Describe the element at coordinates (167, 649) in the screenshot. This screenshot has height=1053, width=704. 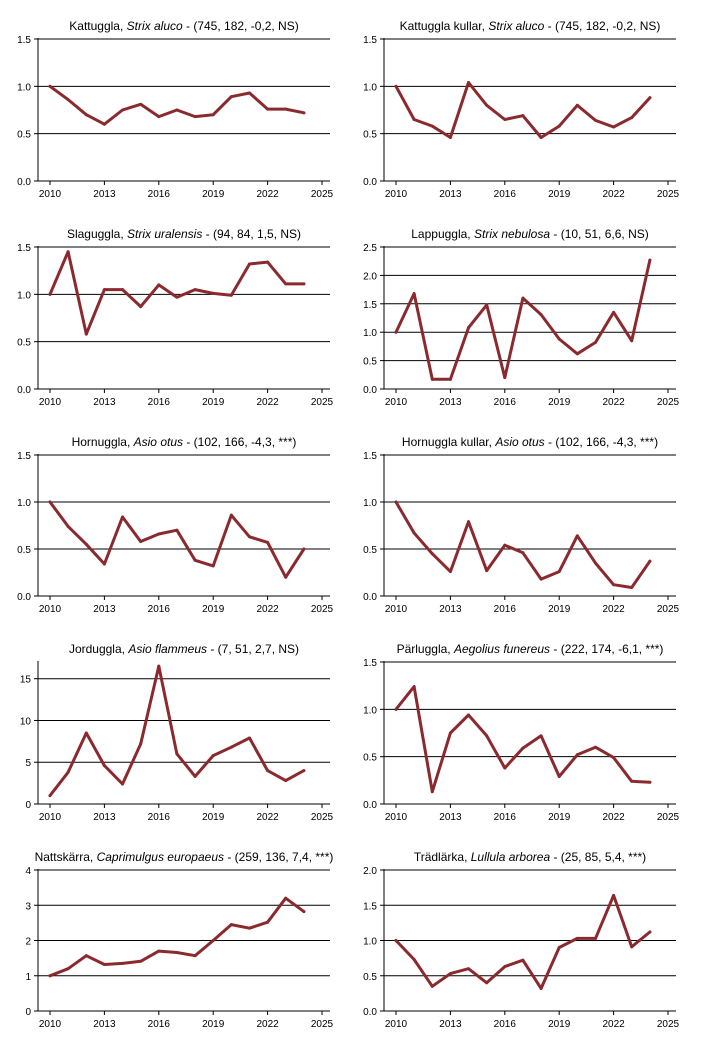
I see `title-species: Asio flammeus` at that location.